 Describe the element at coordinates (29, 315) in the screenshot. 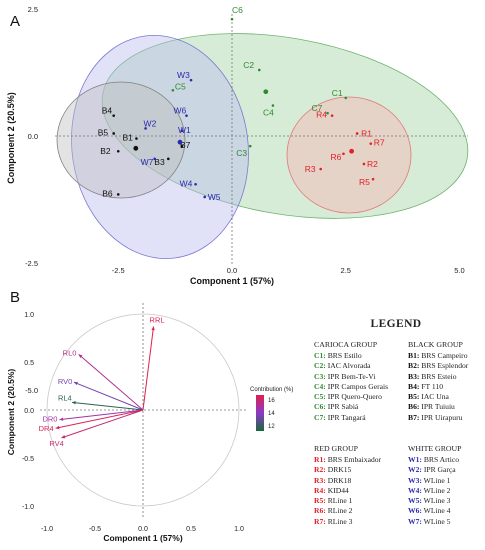

I see `panel-b-ytick: 1.0` at that location.